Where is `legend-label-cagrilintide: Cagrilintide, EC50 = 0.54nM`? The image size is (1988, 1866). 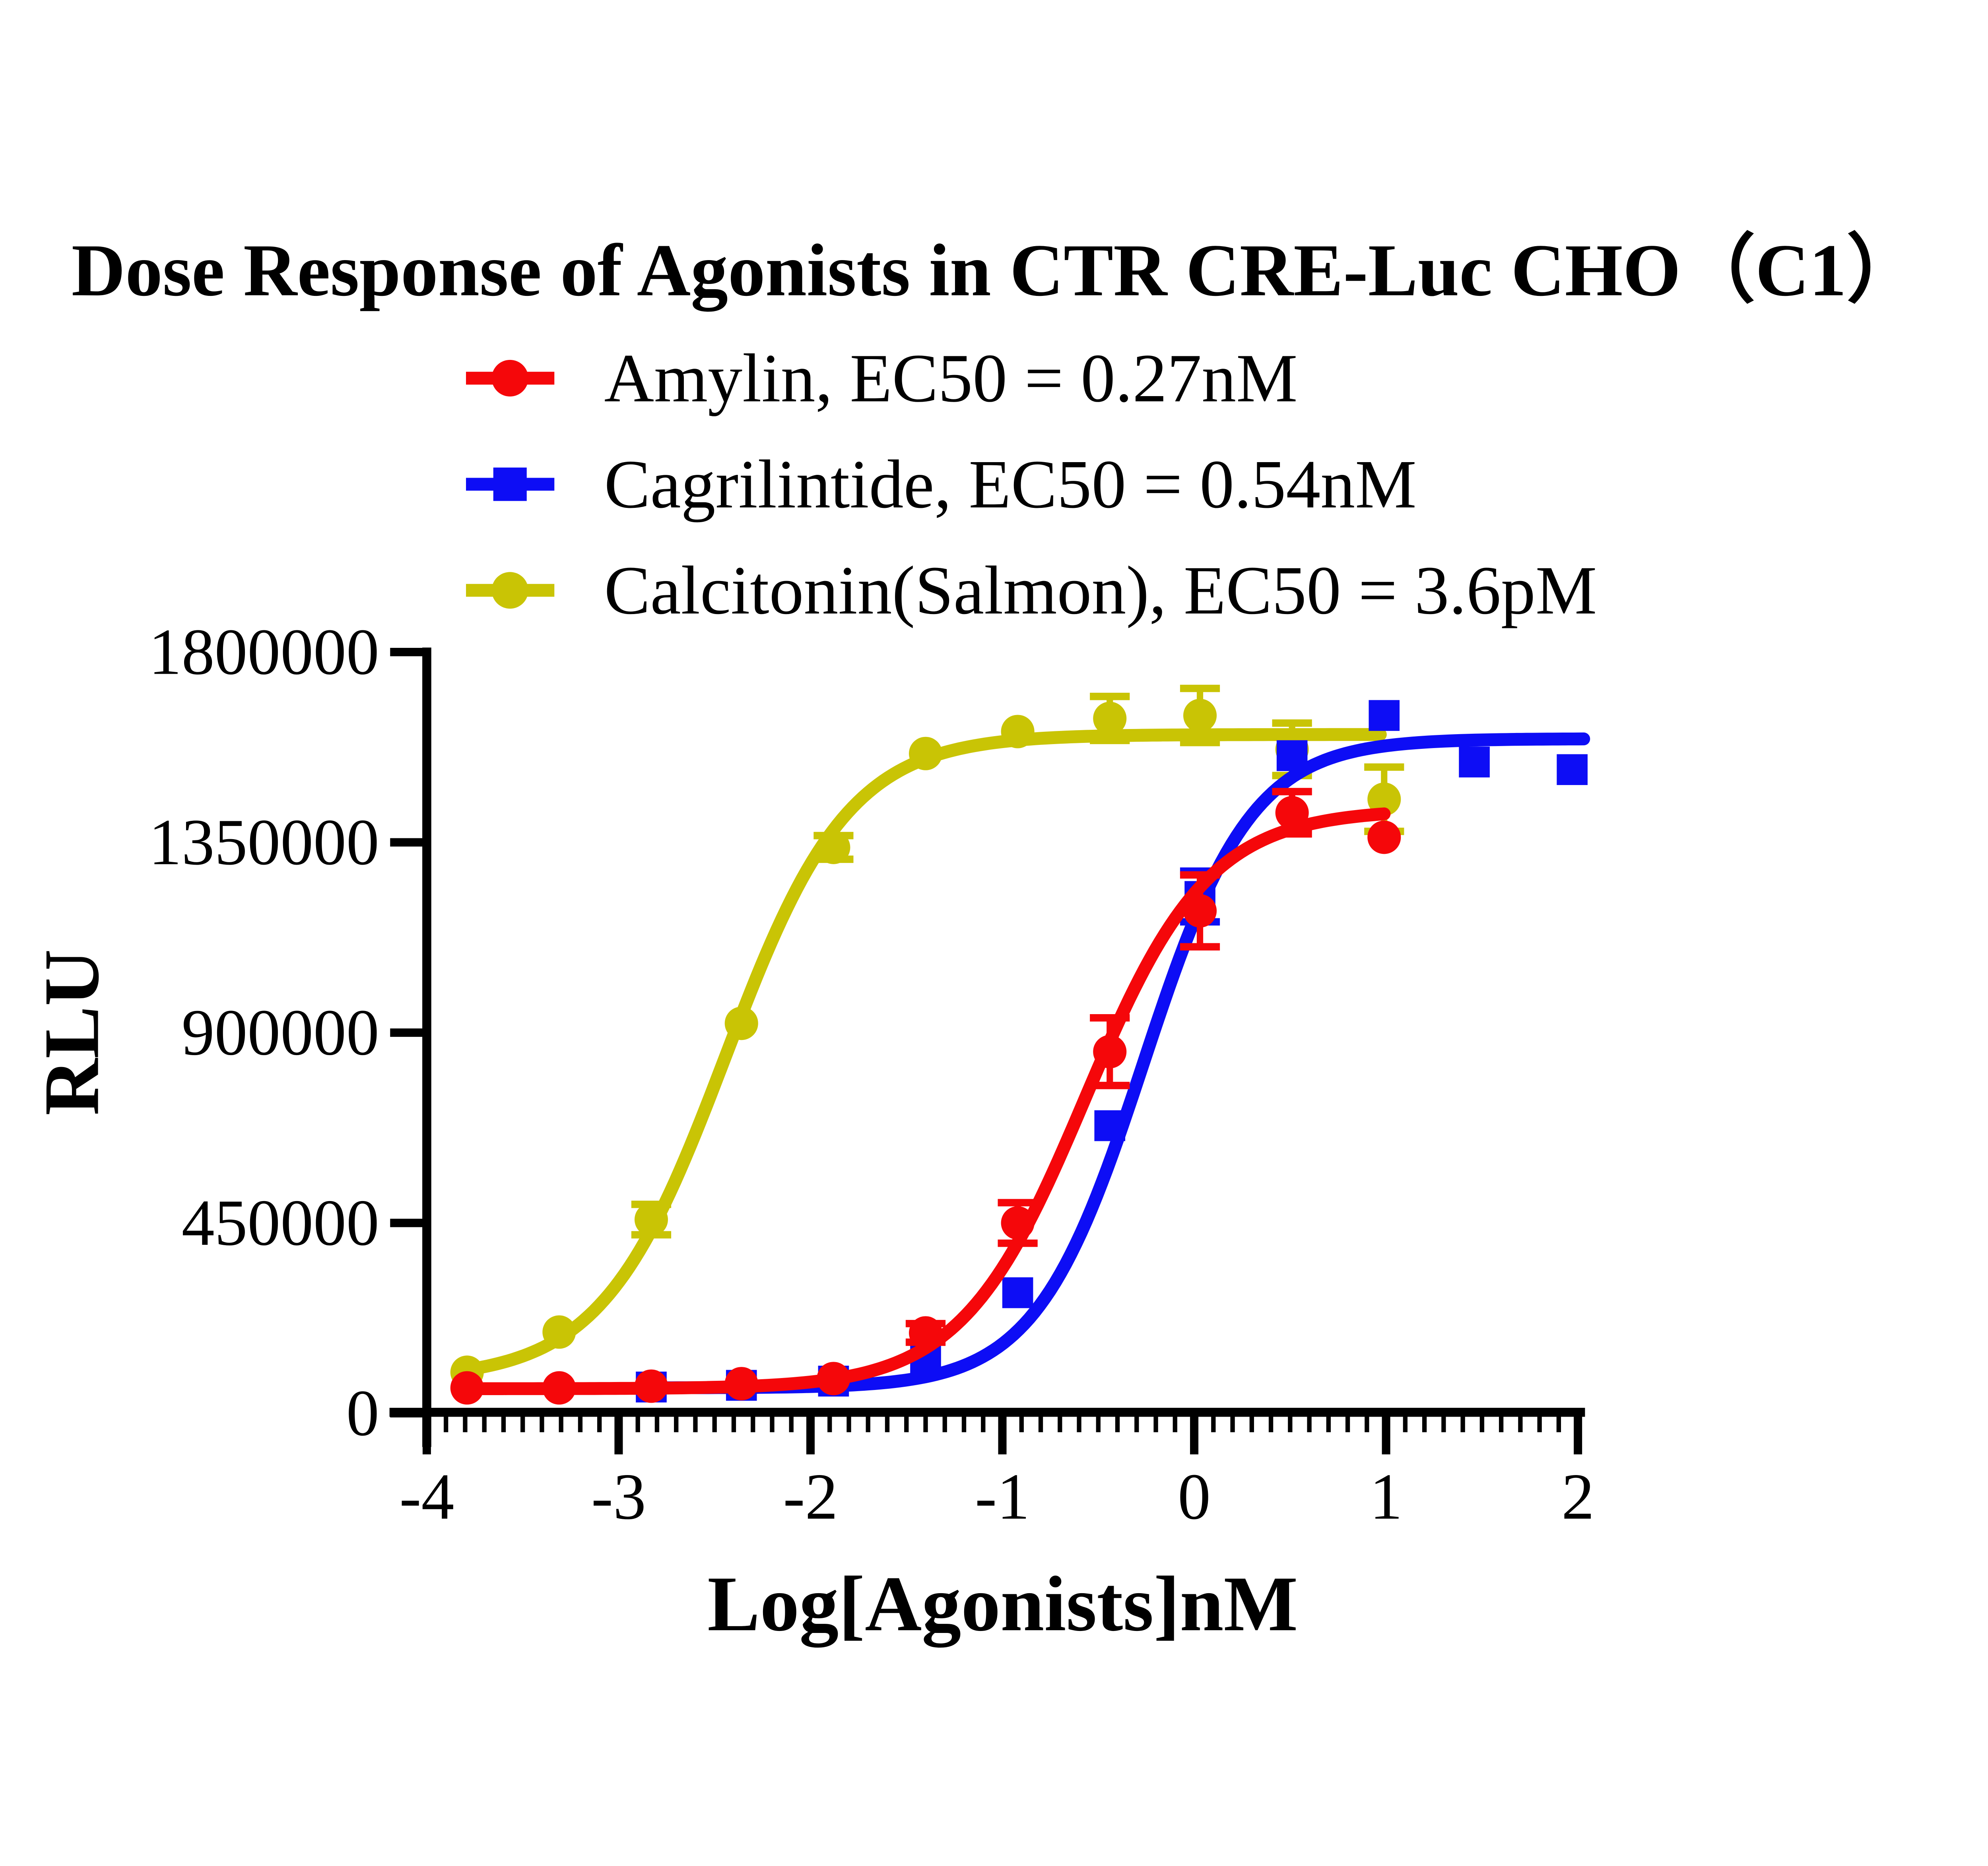
legend-label-cagrilintide: Cagrilintide, EC50 = 0.54nM is located at coordinates (1010, 485).